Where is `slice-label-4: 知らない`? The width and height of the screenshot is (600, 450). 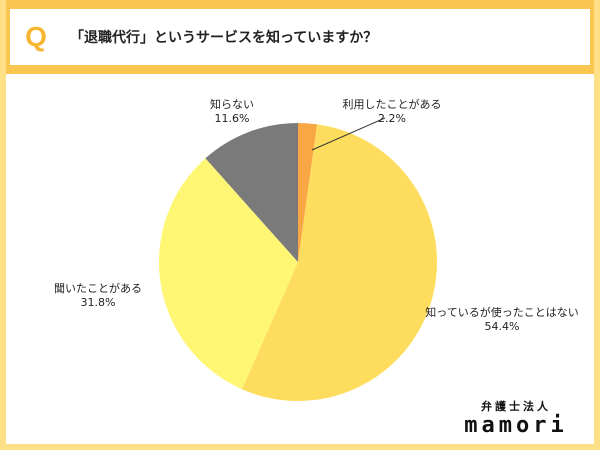
slice-label-4: 知らない is located at coordinates (232, 104).